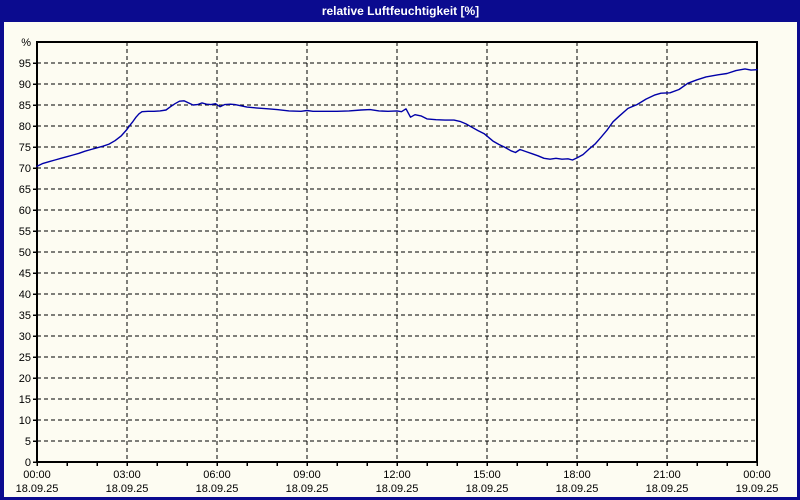 This screenshot has width=800, height=500. Describe the element at coordinates (26, 43) in the screenshot. I see `y-axis-unit-label: %` at that location.